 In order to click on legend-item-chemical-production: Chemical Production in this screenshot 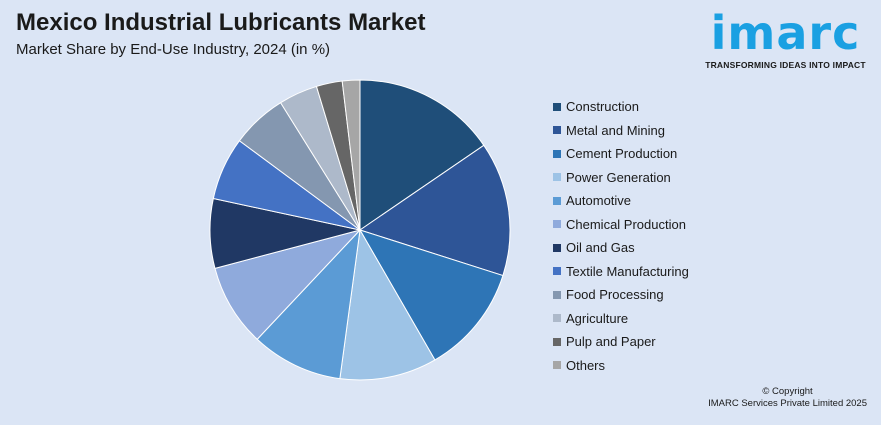, I will do `click(621, 225)`.